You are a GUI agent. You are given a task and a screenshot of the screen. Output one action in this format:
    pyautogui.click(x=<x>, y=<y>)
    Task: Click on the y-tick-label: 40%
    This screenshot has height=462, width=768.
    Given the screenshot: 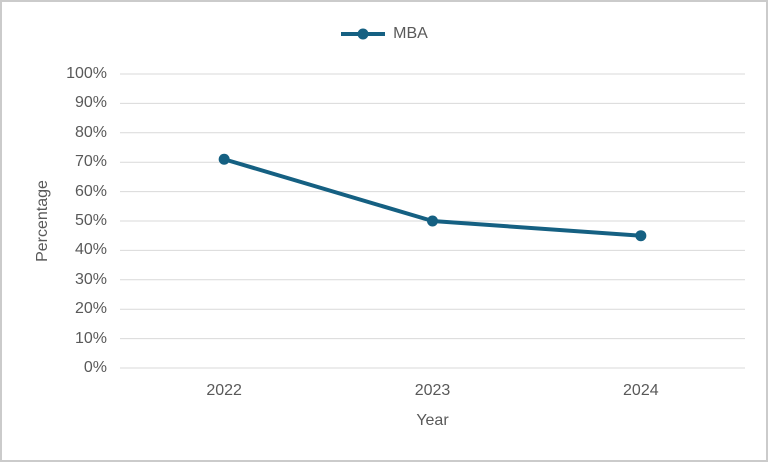 What is the action you would take?
    pyautogui.click(x=90, y=250)
    